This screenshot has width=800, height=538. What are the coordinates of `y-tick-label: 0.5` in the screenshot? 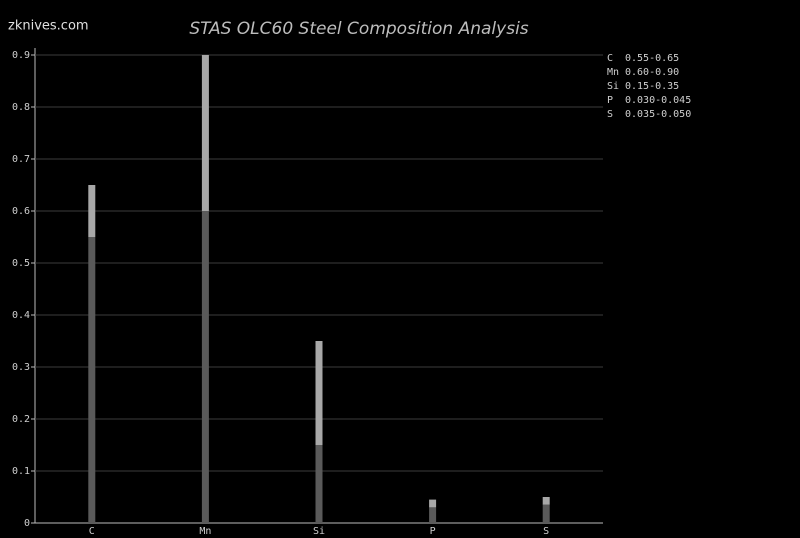 It's located at (21, 263).